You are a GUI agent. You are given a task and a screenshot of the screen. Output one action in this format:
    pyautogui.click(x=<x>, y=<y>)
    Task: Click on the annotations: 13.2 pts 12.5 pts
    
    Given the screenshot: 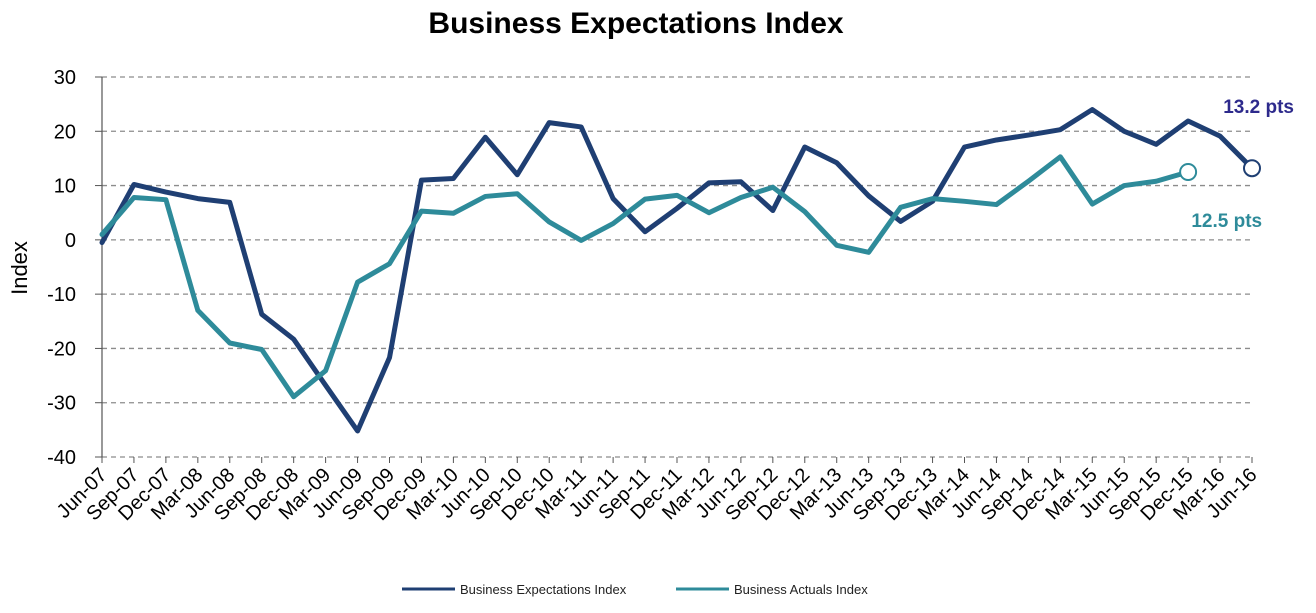 What is the action you would take?
    pyautogui.click(x=1242, y=164)
    